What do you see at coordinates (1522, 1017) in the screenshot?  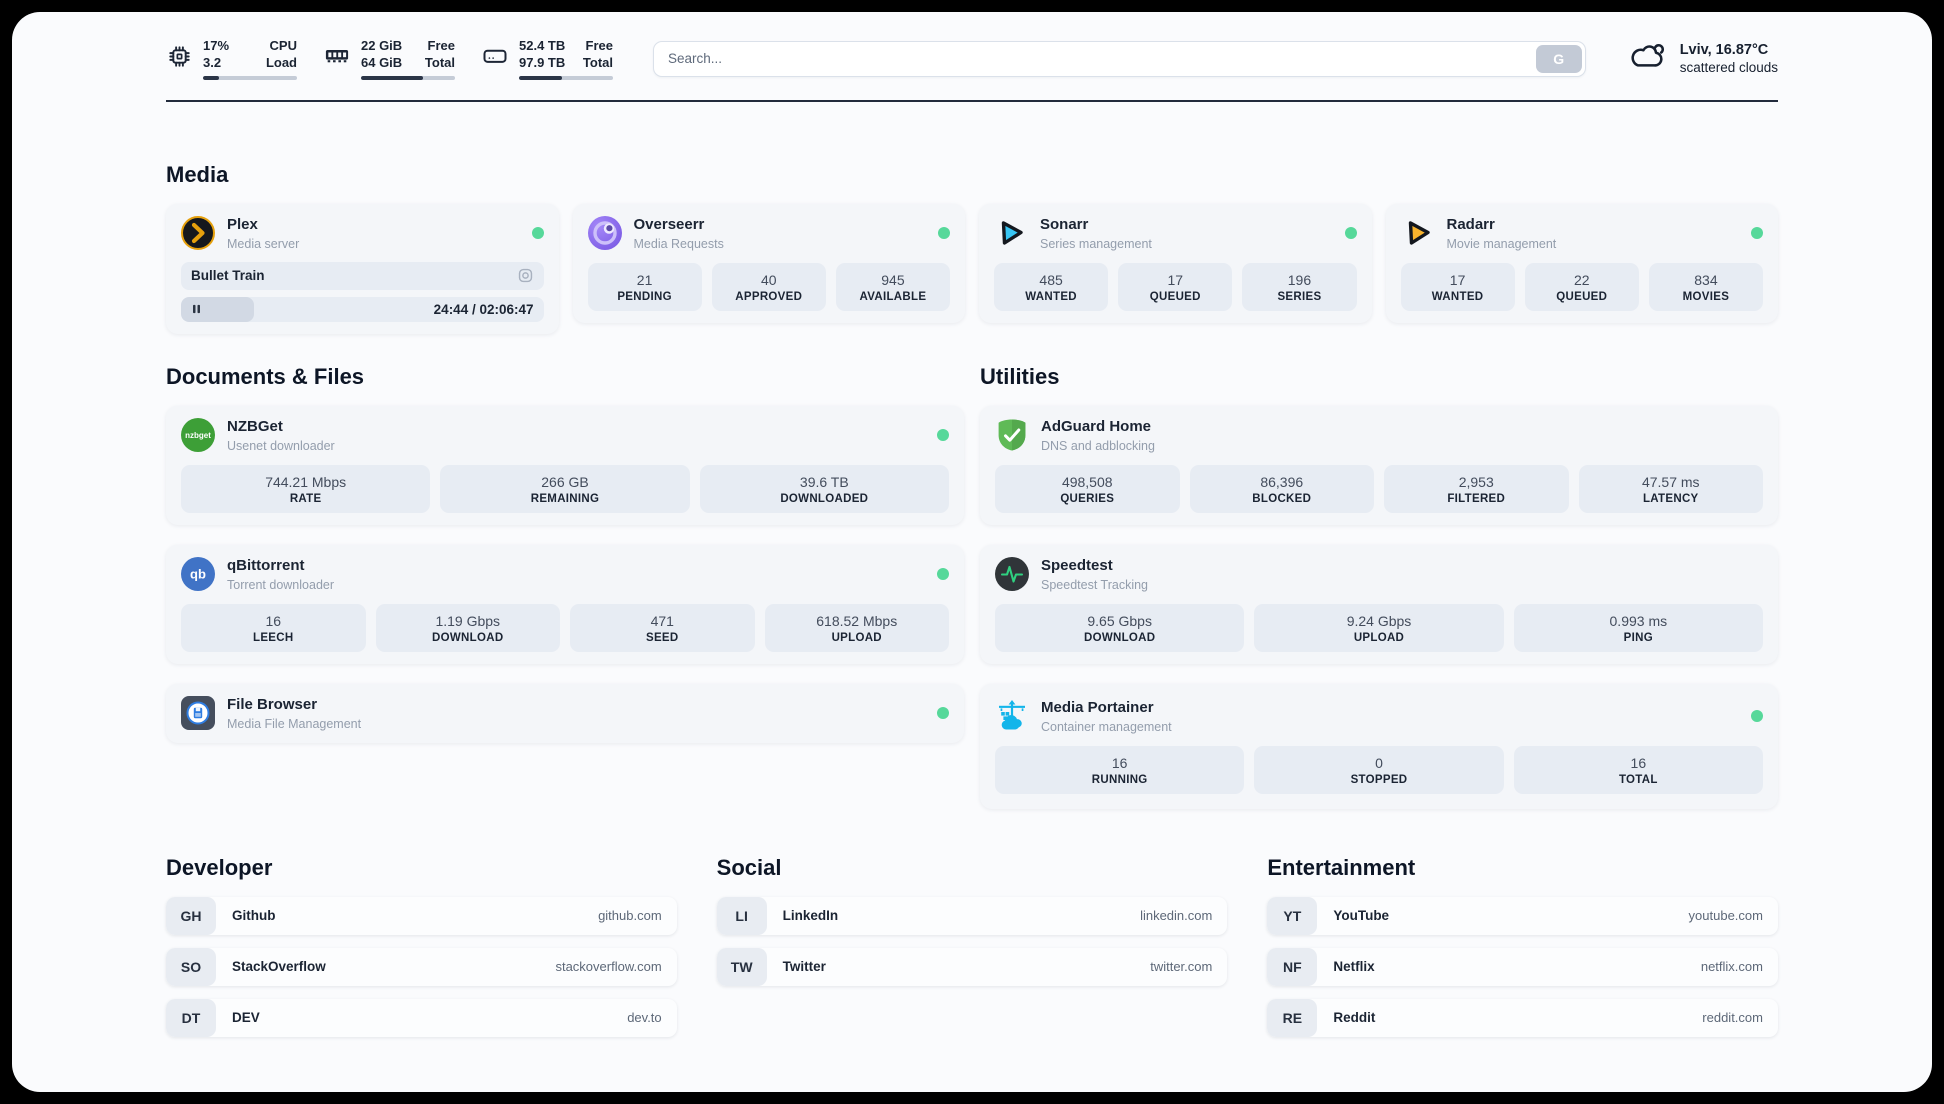 I see `bookmark-reddit: RE Reddit reddit.com` at bounding box center [1522, 1017].